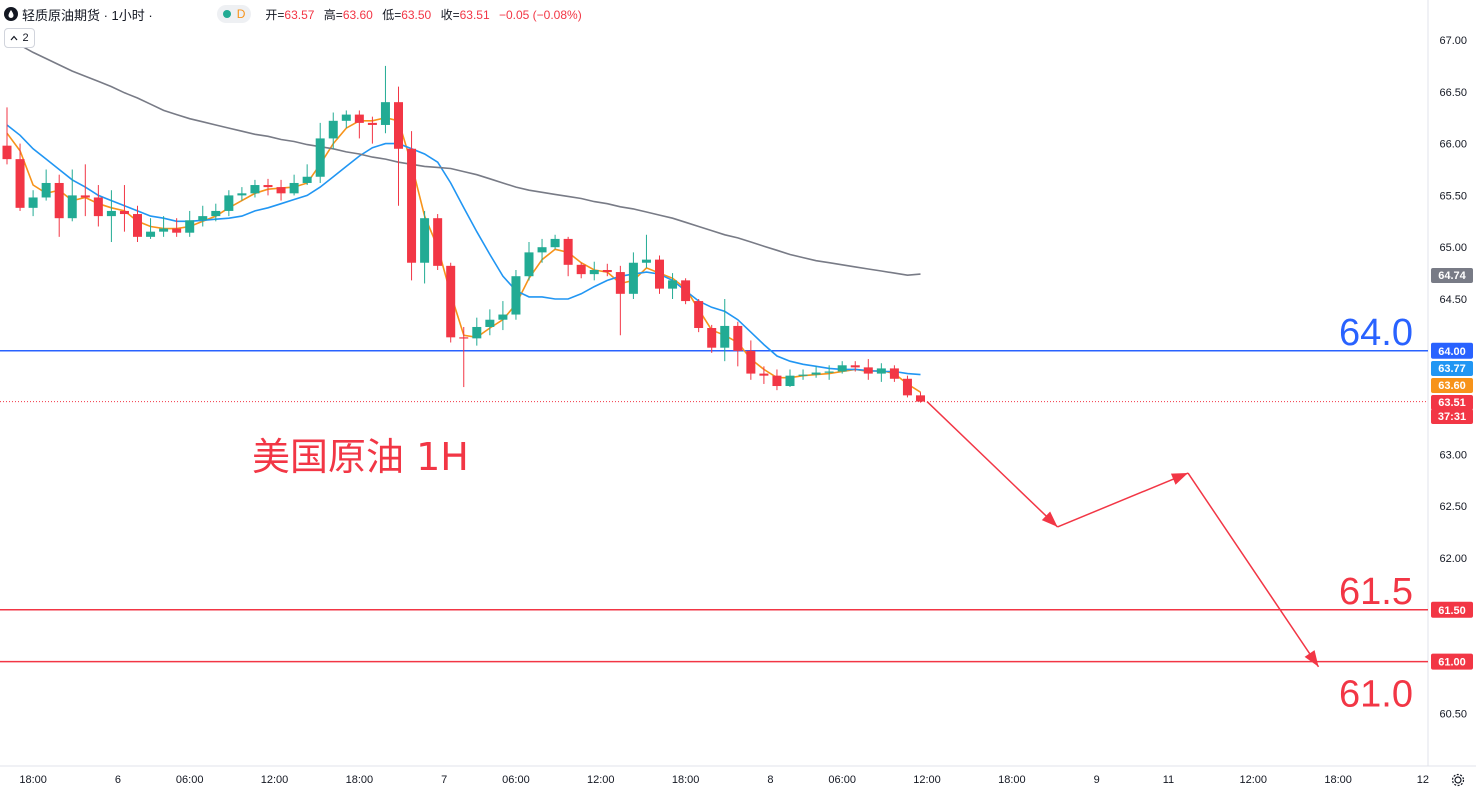  Describe the element at coordinates (190, 780) in the screenshot. I see `x-tick-label: 06:00` at that location.